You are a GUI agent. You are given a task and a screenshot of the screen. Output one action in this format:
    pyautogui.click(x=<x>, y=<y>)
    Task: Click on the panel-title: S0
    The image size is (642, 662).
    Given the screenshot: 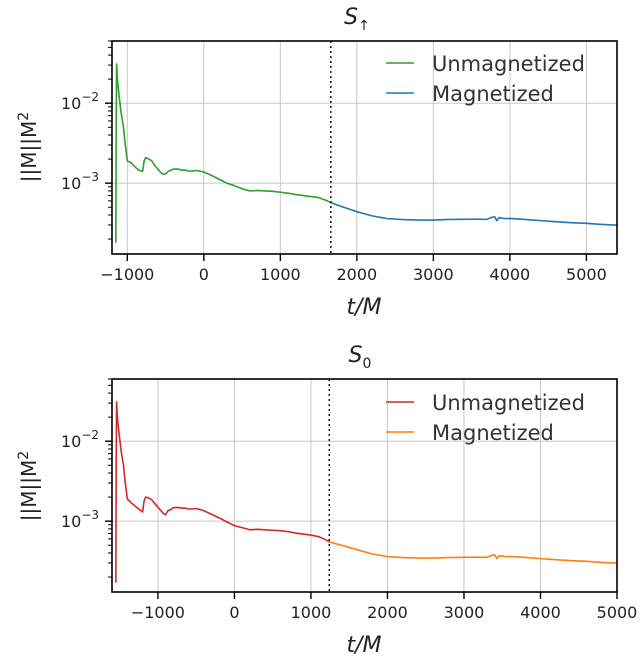 What is the action you would take?
    pyautogui.click(x=360, y=357)
    